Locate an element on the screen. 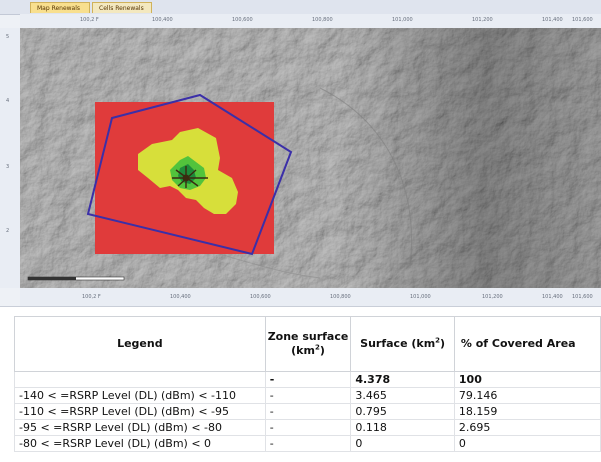 This screenshot has width=601, height=462. column-header-covered-area: % of Covered Area is located at coordinates (527, 344).